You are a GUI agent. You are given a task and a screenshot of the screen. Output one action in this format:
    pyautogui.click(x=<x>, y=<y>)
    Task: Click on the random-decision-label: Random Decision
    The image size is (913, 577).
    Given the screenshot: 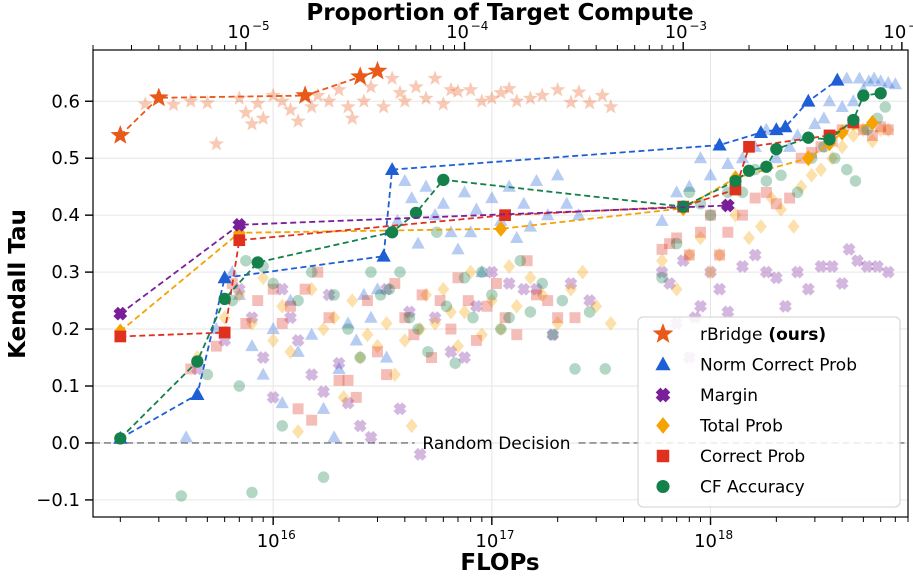 What is the action you would take?
    pyautogui.click(x=496, y=444)
    